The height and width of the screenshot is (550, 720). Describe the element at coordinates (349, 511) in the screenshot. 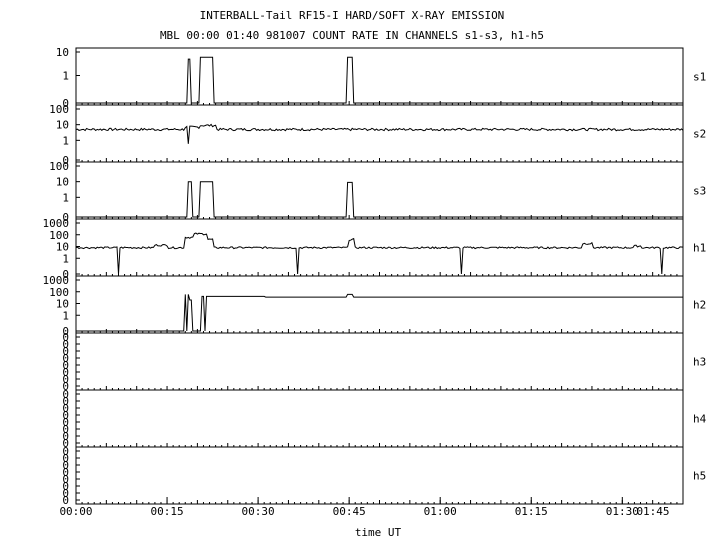

I see `x-tick-label: 00:45` at that location.